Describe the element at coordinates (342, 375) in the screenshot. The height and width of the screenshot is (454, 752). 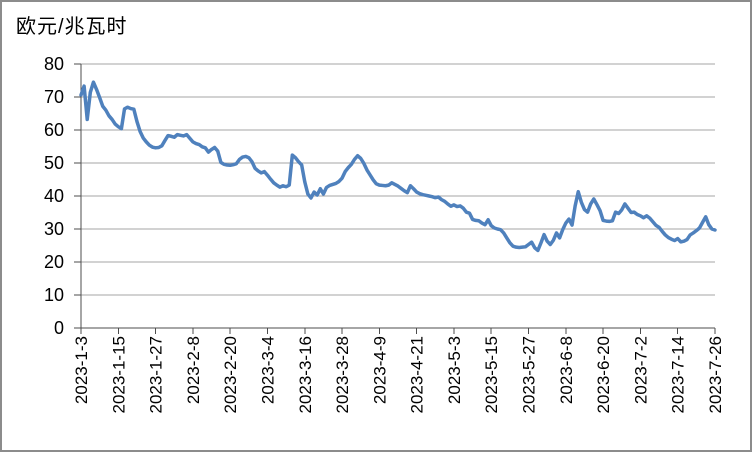
I see `x-tick-label: 2023-3-28` at that location.